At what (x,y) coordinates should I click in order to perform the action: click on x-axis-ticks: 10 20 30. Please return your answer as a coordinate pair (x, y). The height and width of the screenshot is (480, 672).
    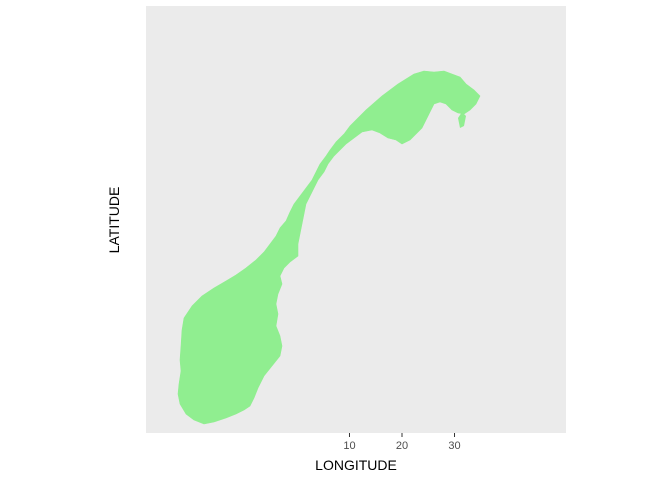
    Looking at the image, I should click on (402, 442).